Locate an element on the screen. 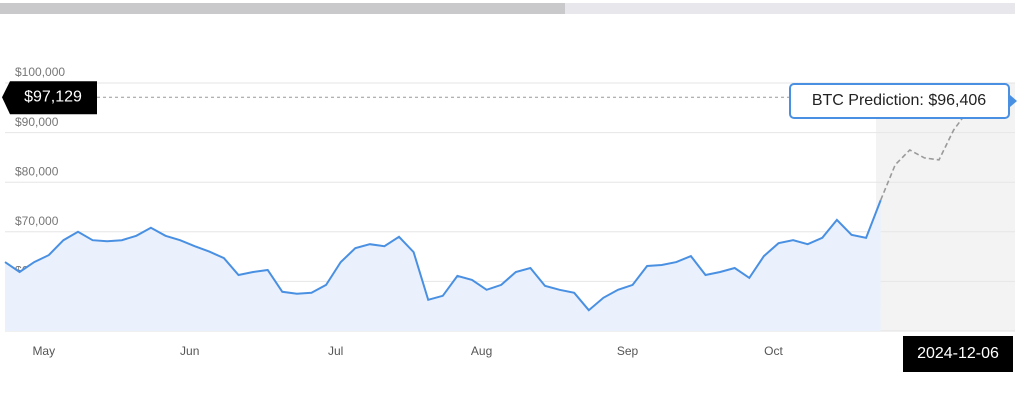 The image size is (1024, 407). tooltip-box is located at coordinates (899, 101).